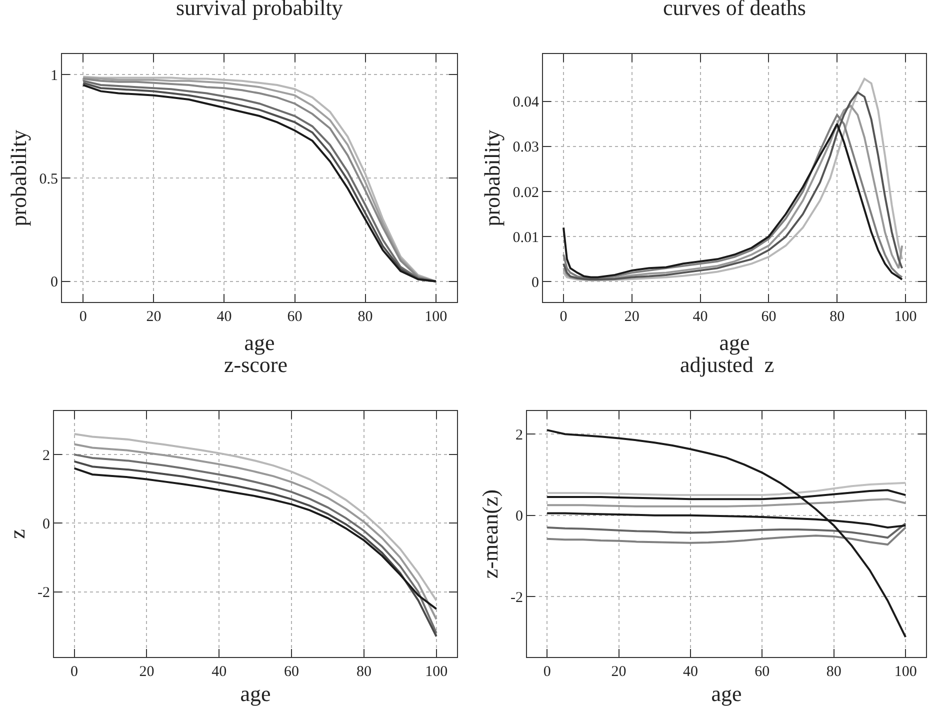 The height and width of the screenshot is (706, 929). Describe the element at coordinates (48, 179) in the screenshot. I see `y-tick-label: 0.5` at that location.